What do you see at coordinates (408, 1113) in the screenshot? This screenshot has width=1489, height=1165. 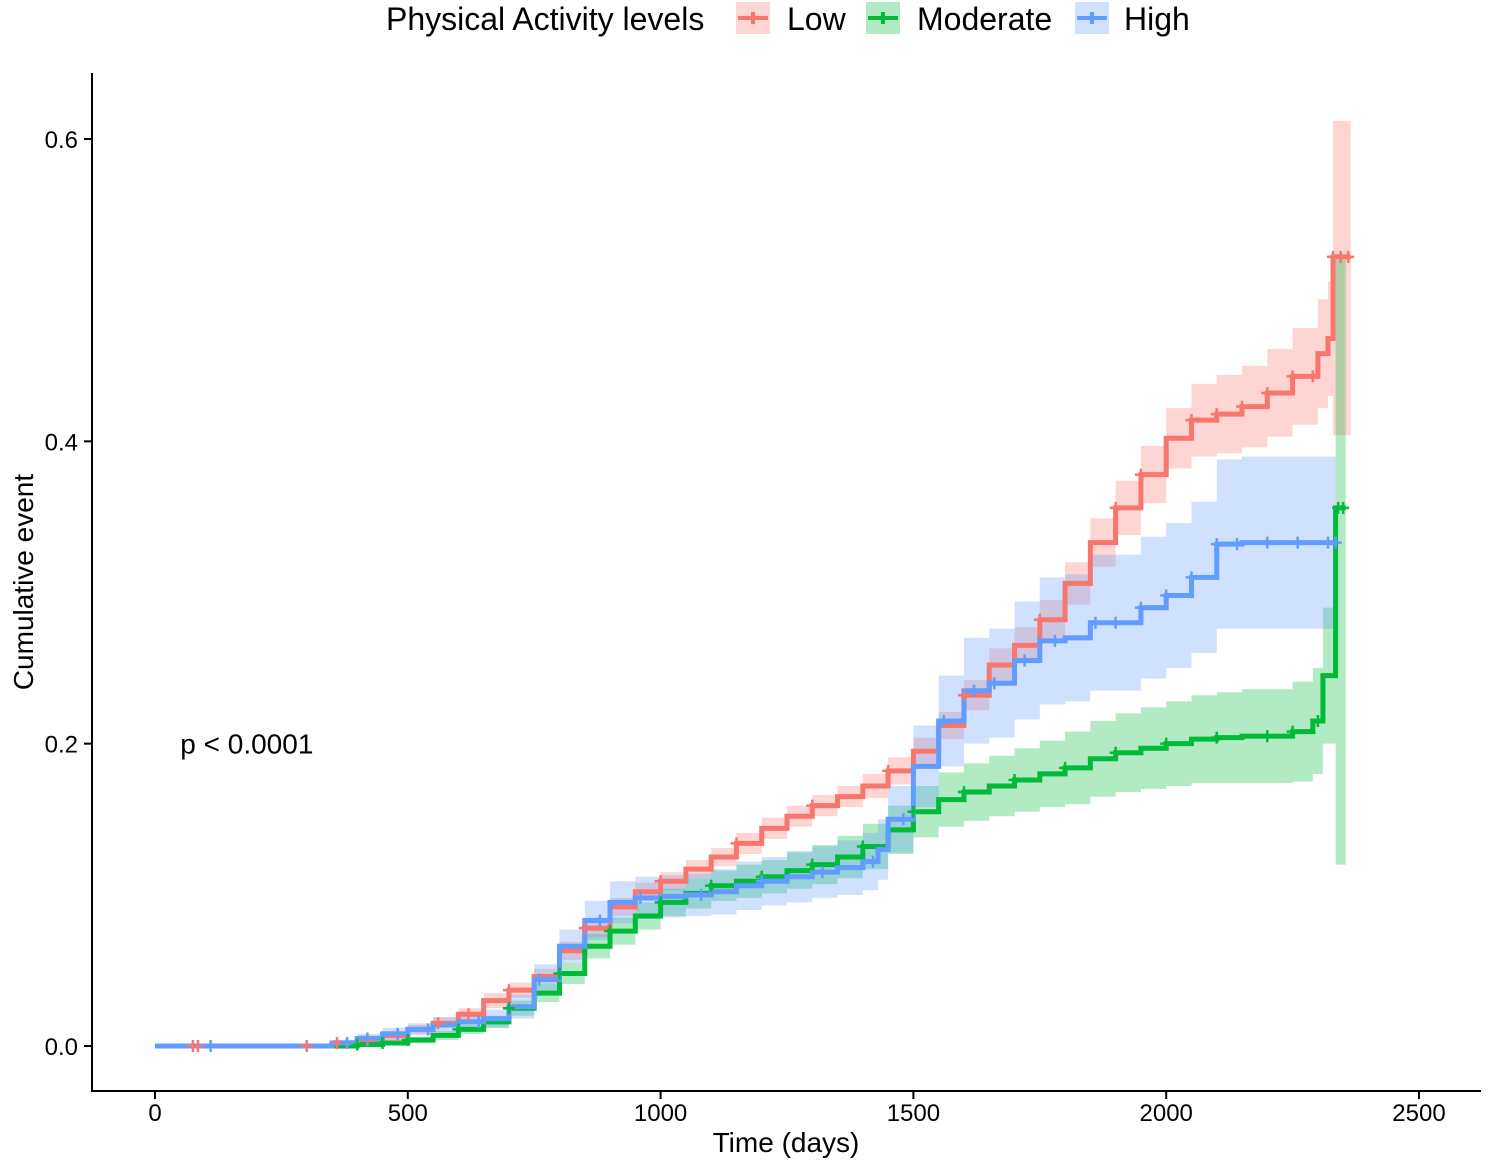 I see `x-tick-label: 500` at bounding box center [408, 1113].